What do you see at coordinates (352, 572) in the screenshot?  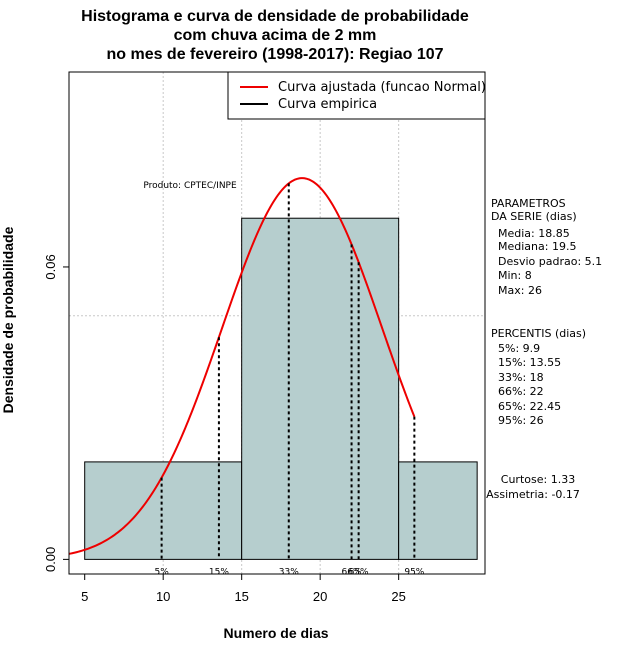 I see `percentile-label: 66%` at bounding box center [352, 572].